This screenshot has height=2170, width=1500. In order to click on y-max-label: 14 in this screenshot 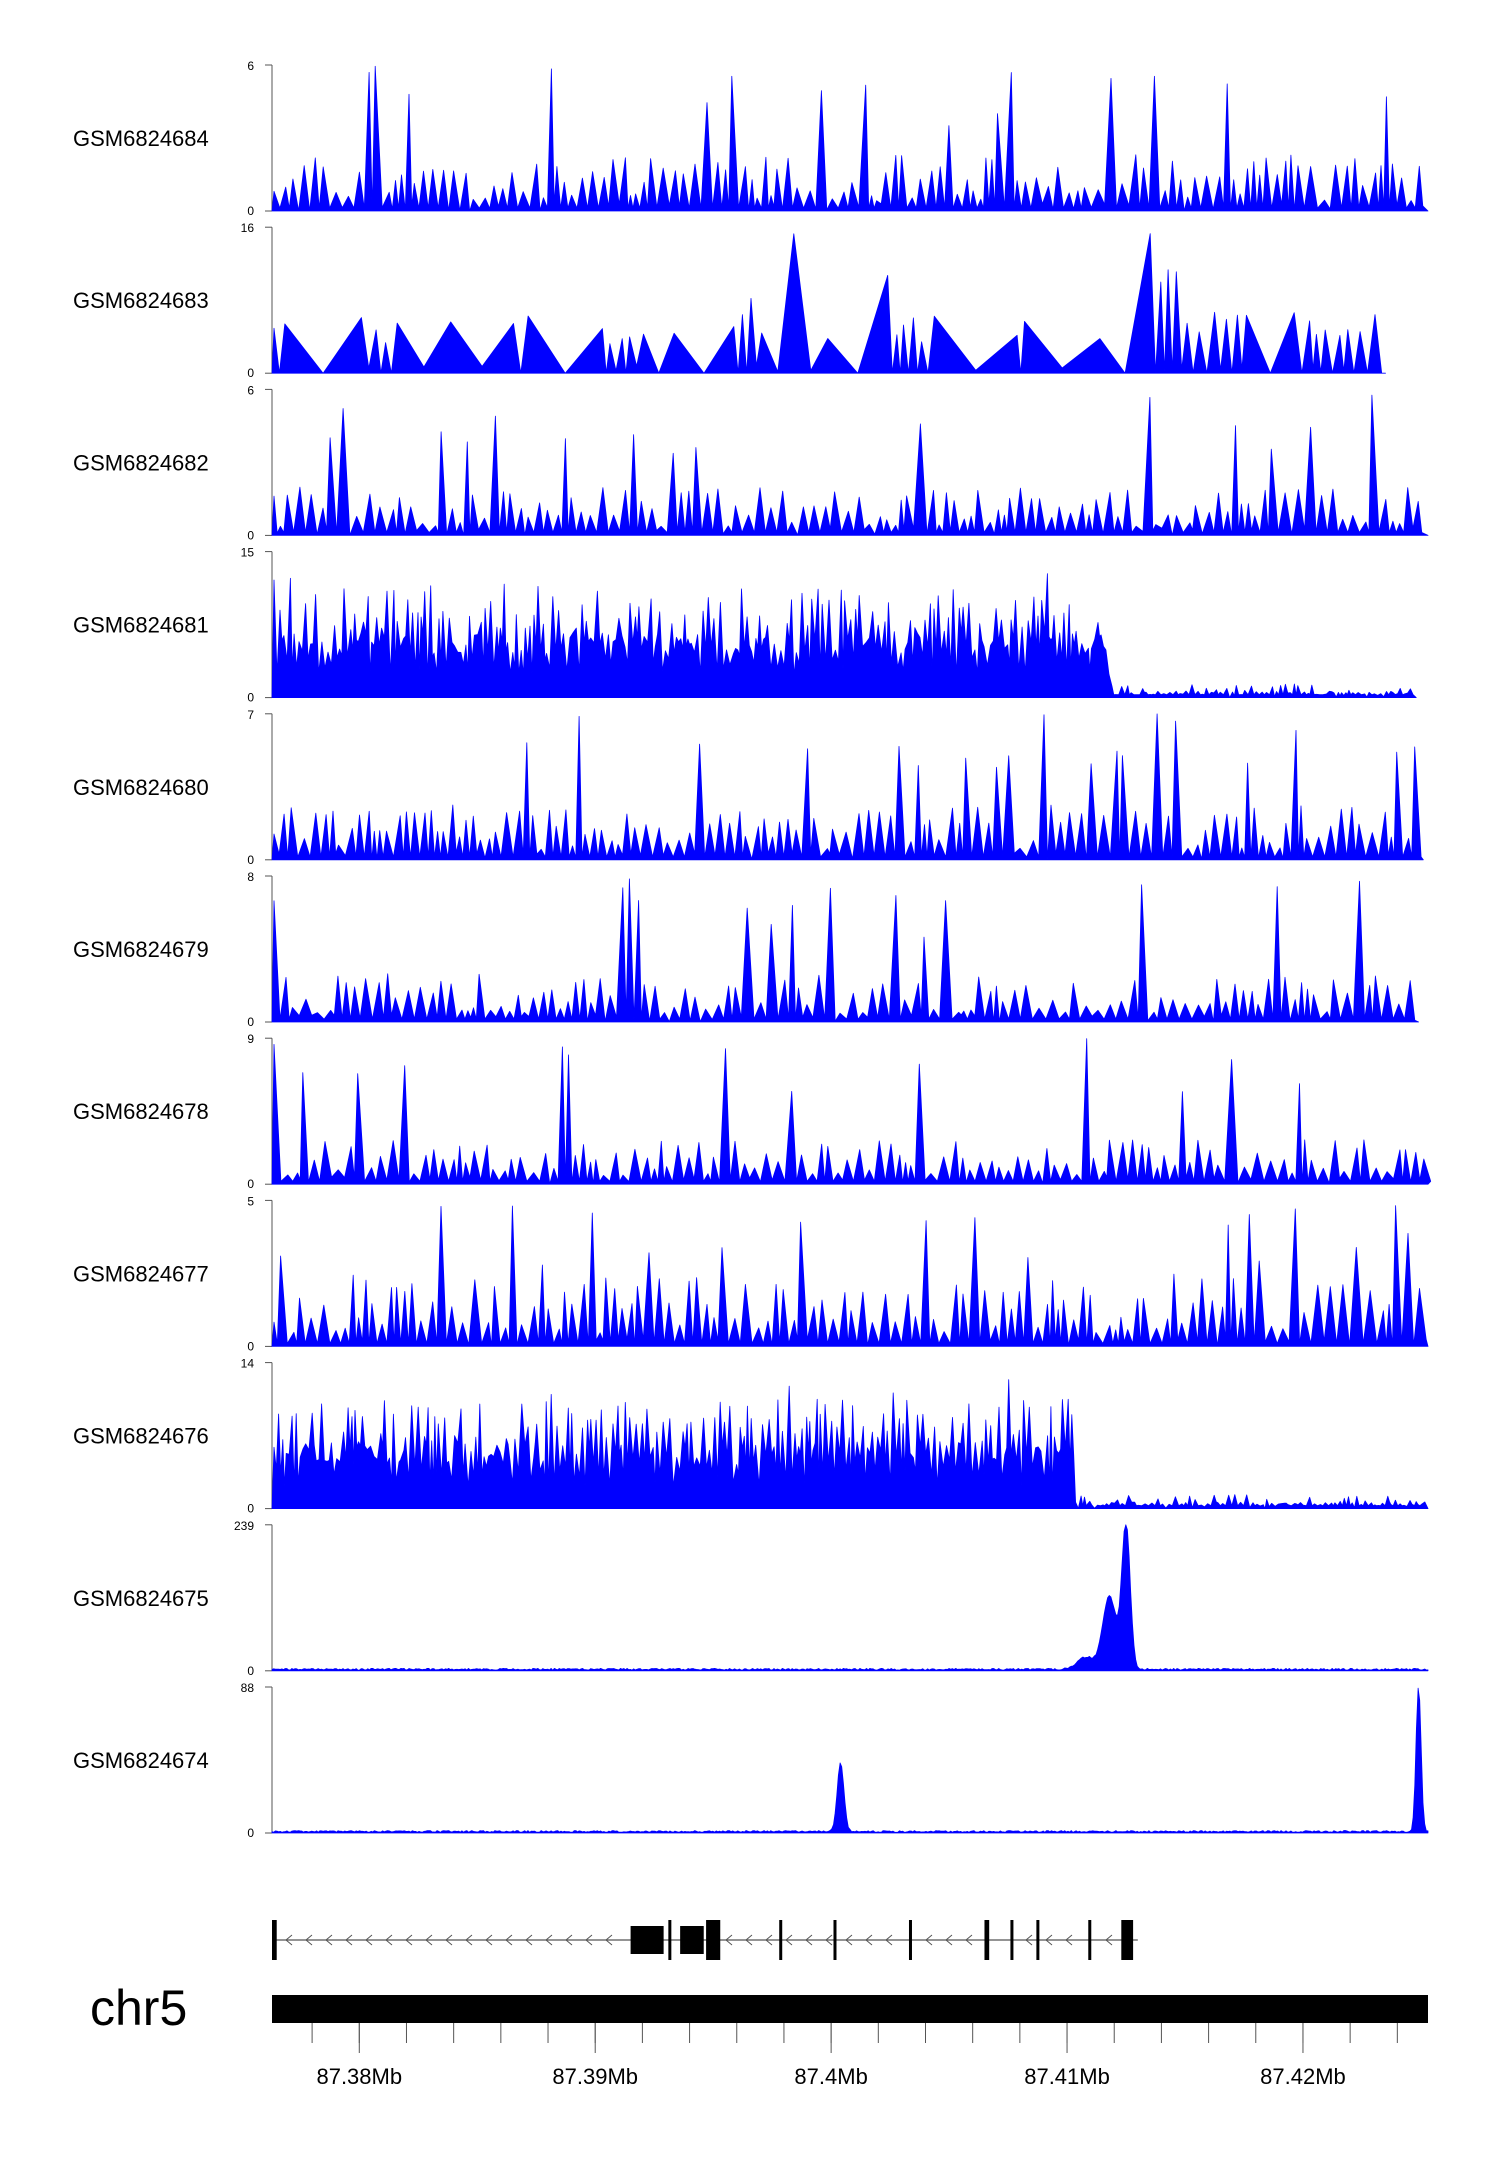, I will do `click(248, 1364)`.